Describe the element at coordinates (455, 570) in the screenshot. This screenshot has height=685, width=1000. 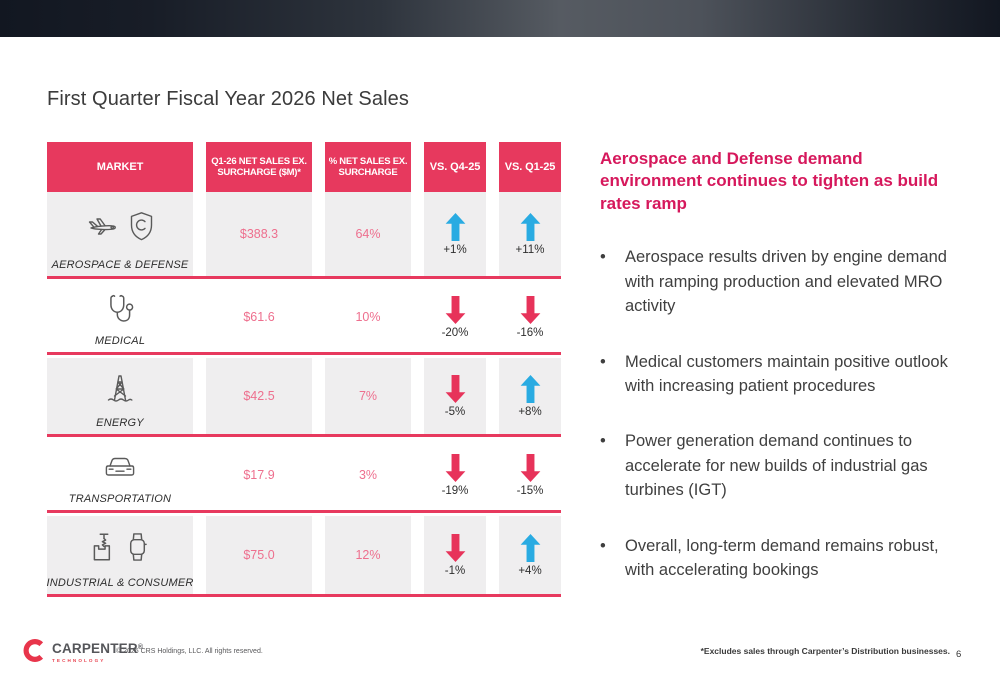
I see `change-percent: -1%` at that location.